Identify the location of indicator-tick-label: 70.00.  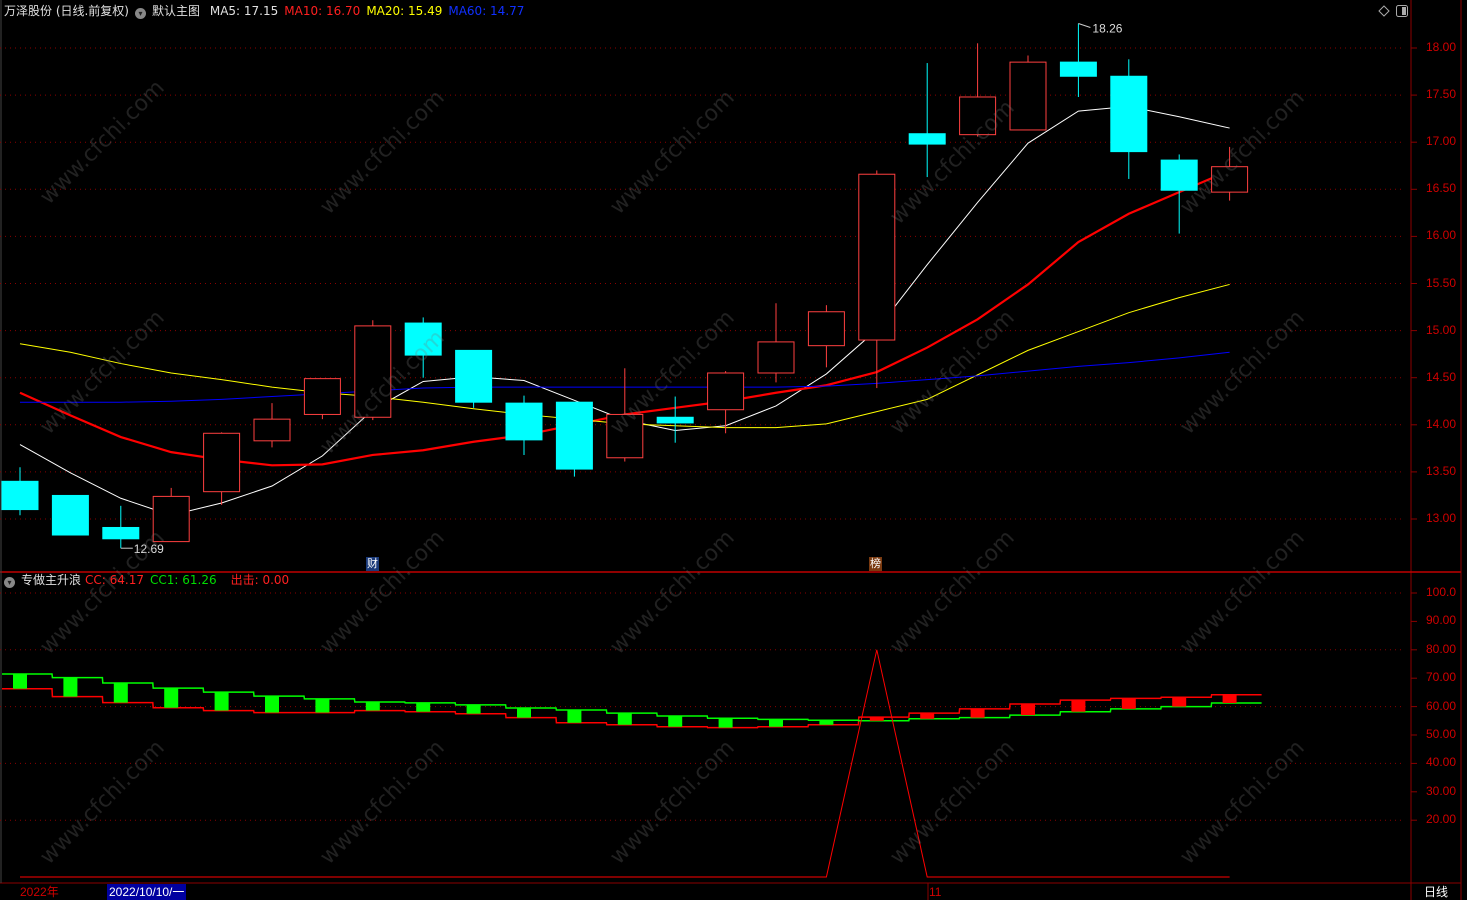
(1441, 677).